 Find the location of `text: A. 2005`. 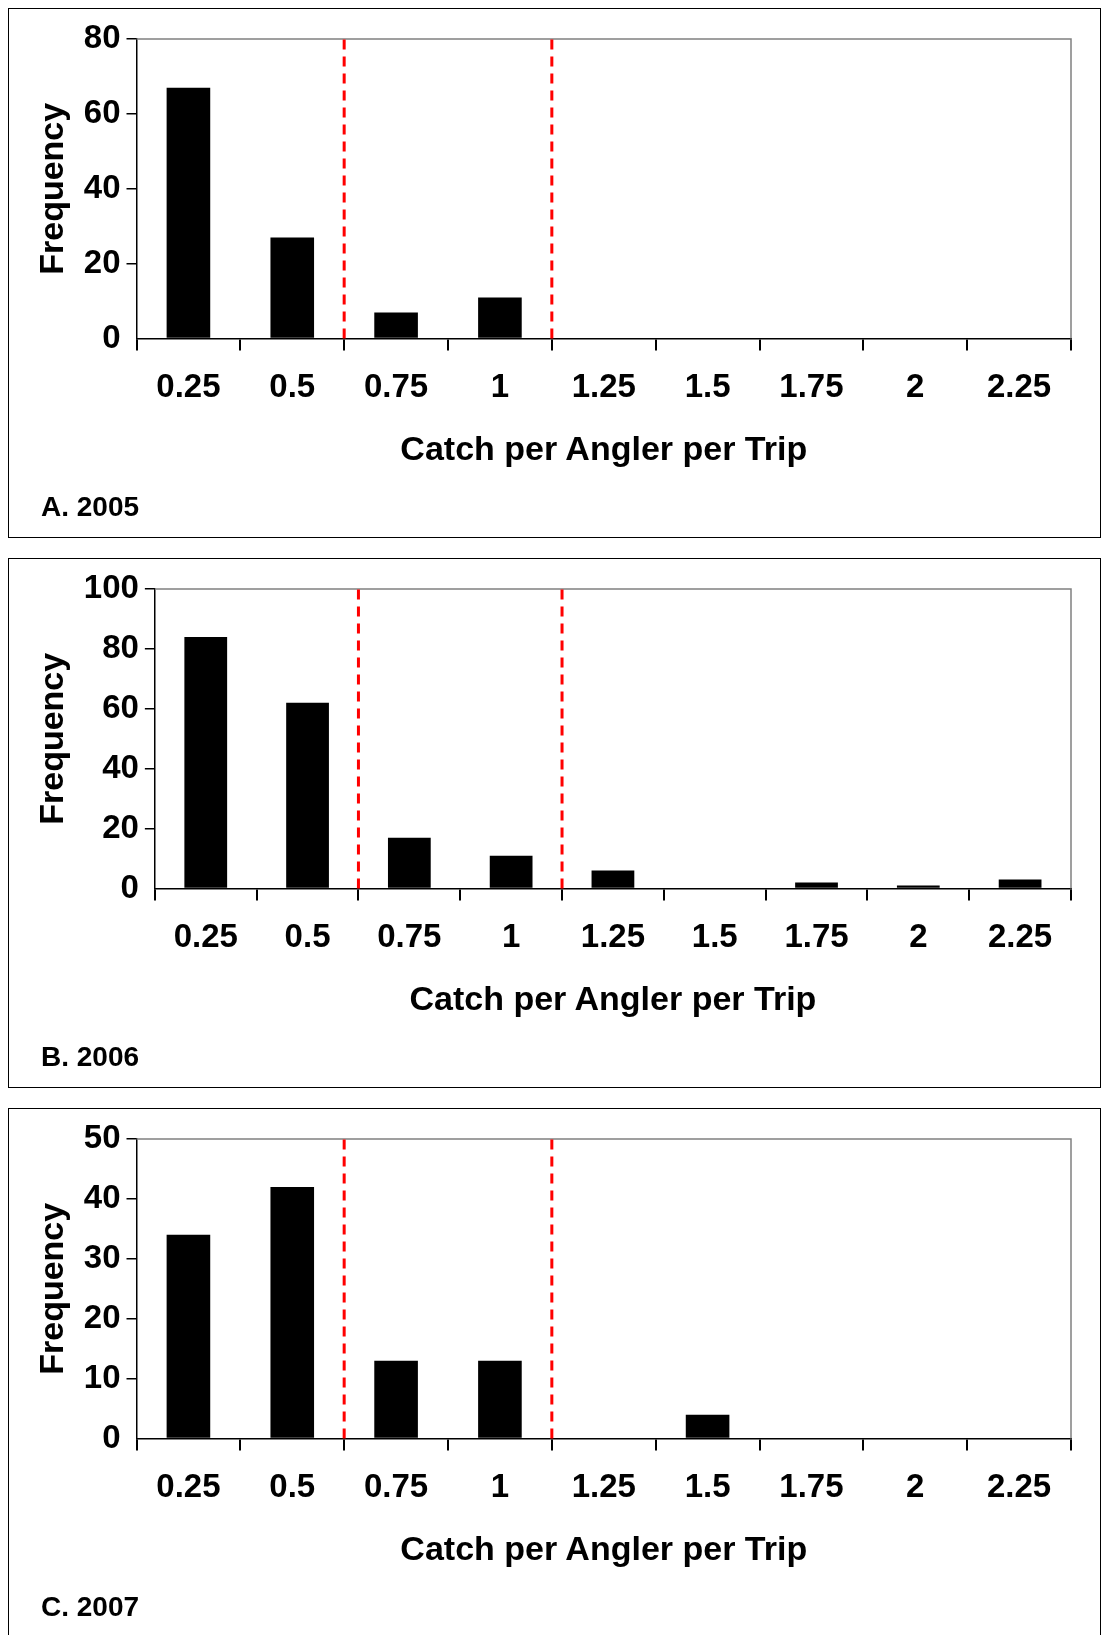

text: A. 2005 is located at coordinates (90, 507).